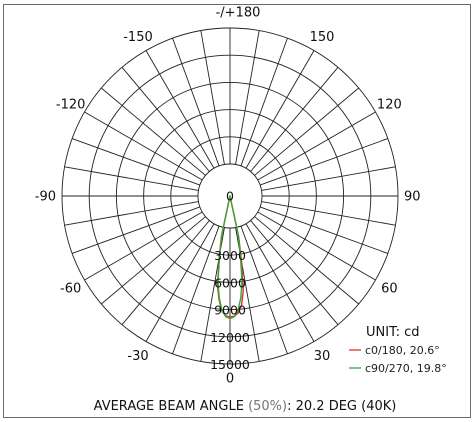 This screenshot has width=475, height=422. Describe the element at coordinates (230, 310) in the screenshot. I see `radial-tick-label: 9000` at that location.